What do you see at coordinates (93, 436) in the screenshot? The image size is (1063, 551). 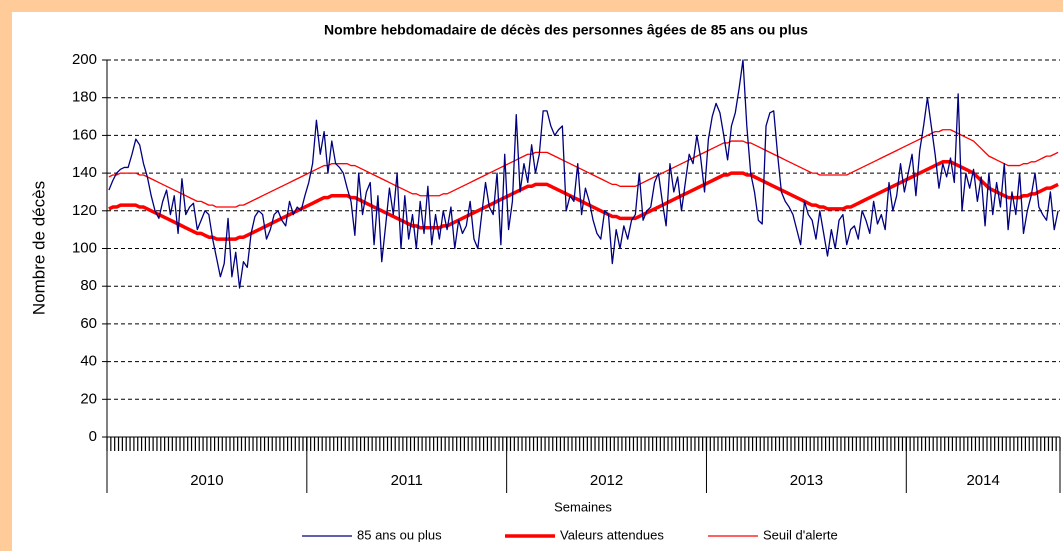 I see `y-tick-label: 0` at bounding box center [93, 436].